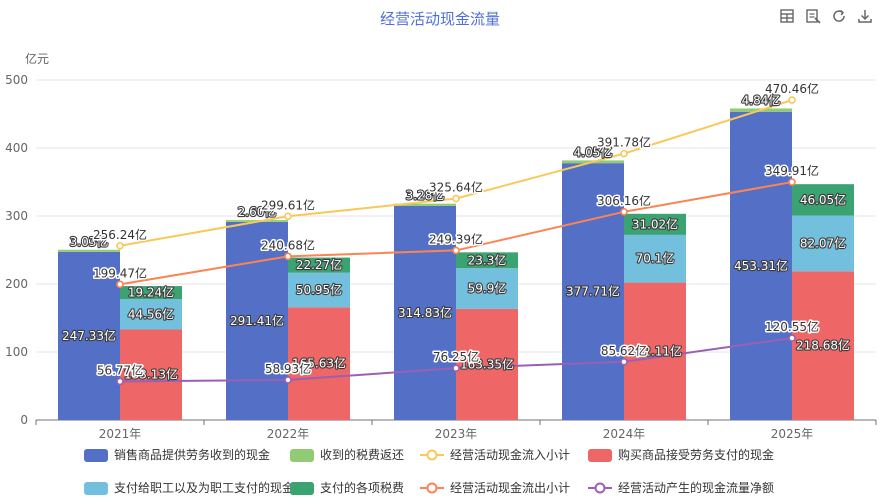 This screenshot has width=881, height=501. What do you see at coordinates (192, 454) in the screenshot?
I see `legend-label: 销售商品提供劳务收到的现金` at bounding box center [192, 454].